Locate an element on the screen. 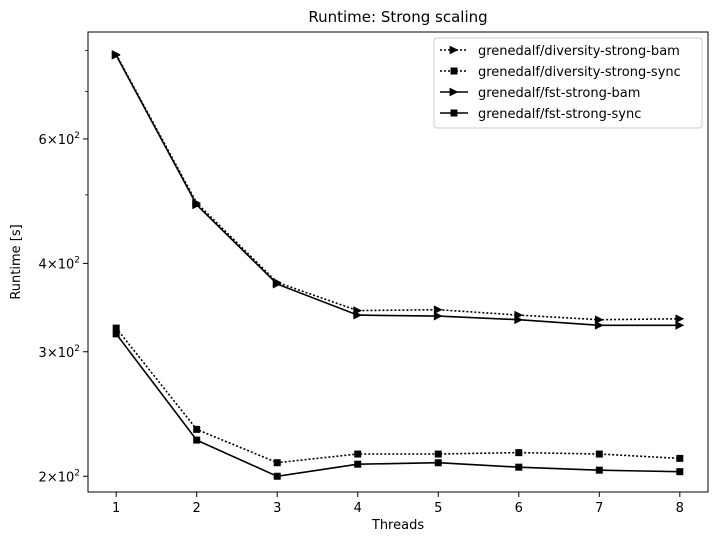  chart-title: Runtime: Strong scaling is located at coordinates (397, 17).